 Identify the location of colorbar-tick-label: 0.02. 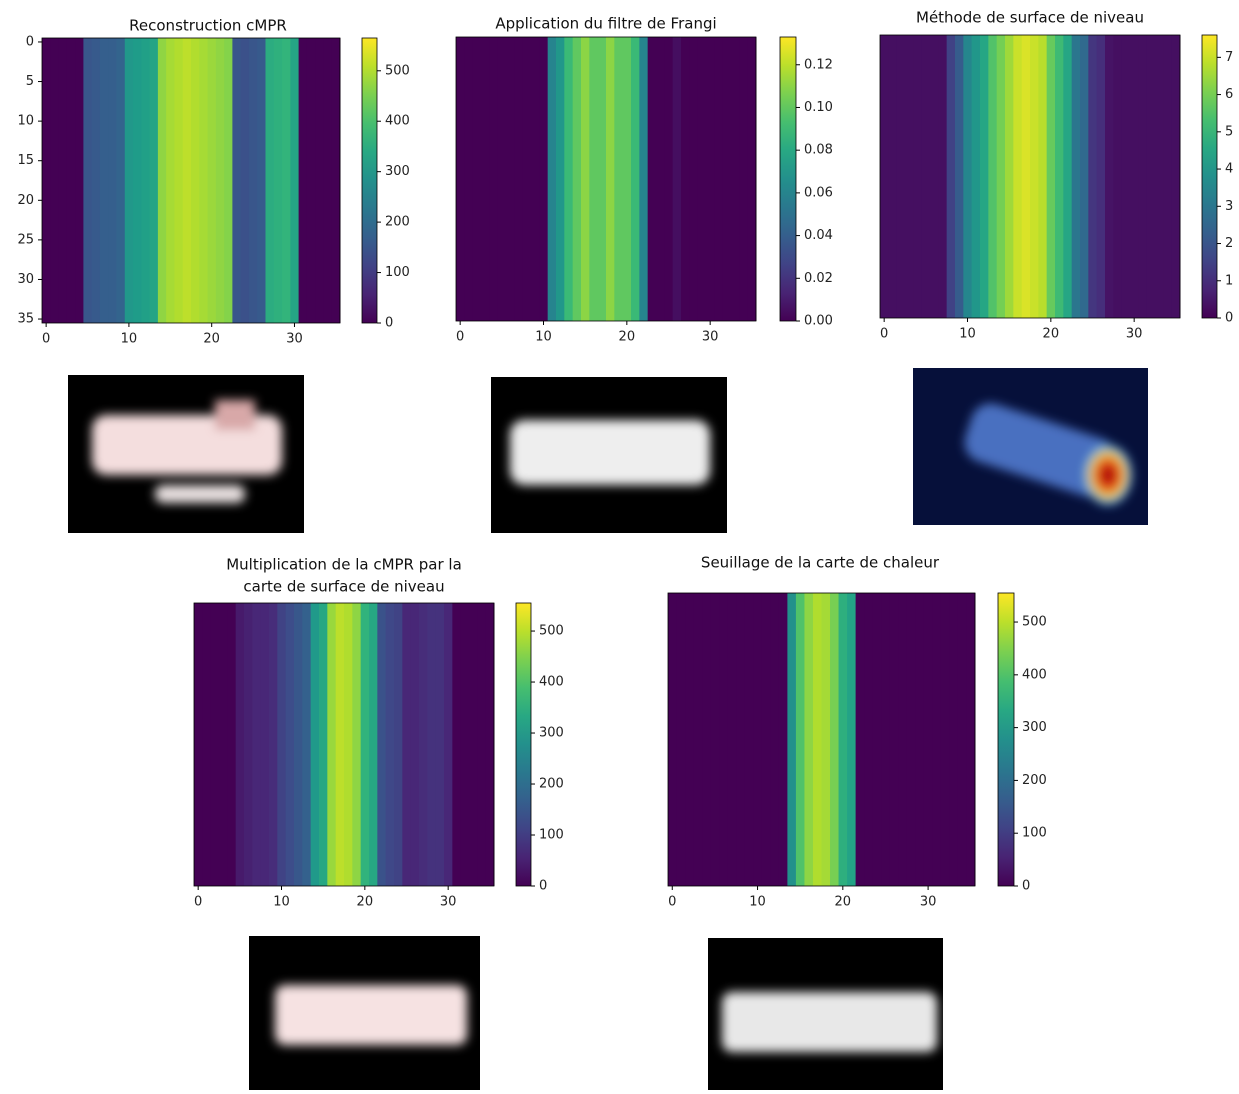
(818, 278).